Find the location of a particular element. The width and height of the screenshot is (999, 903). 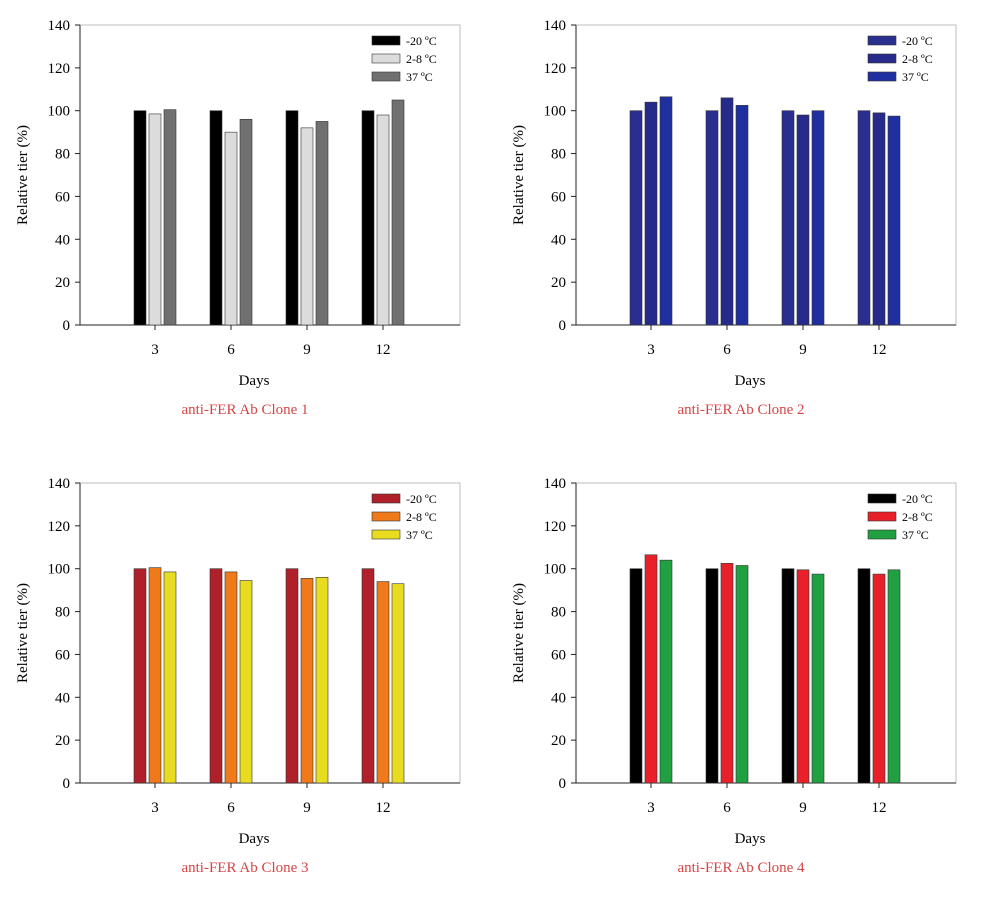

chart-caption-1: anti-FER Ab Clone 1 is located at coordinates (245, 410).